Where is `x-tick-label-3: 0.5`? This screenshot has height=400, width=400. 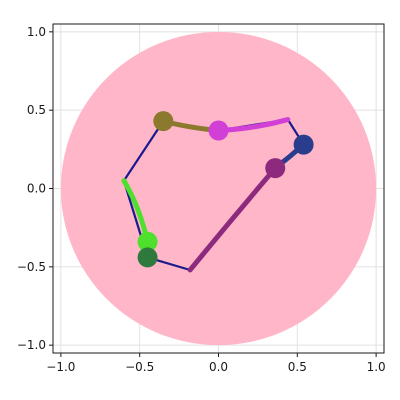
x-tick-label-3: 0.5 is located at coordinates (297, 367).